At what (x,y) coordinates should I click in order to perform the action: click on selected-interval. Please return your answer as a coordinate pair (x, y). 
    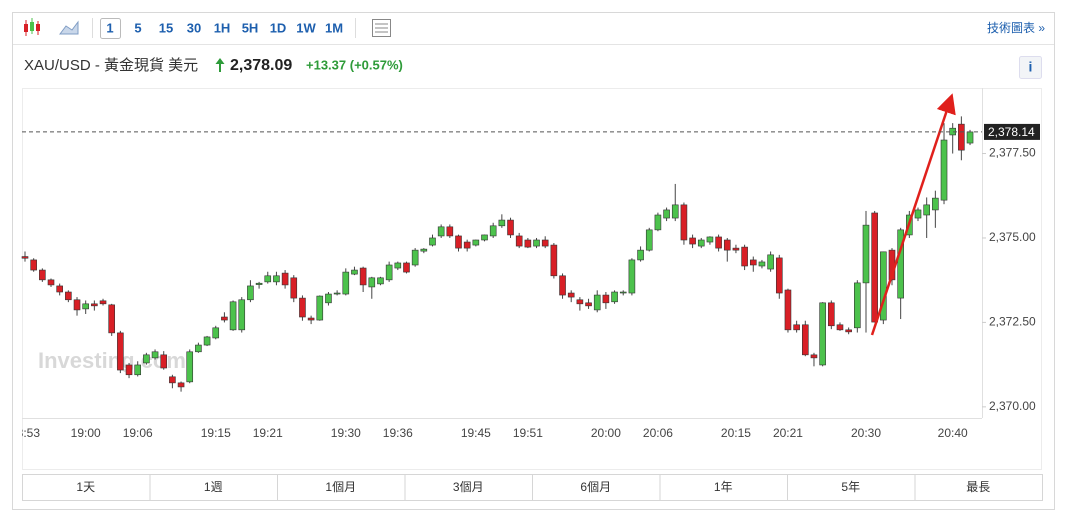
    Looking at the image, I should click on (110, 28).